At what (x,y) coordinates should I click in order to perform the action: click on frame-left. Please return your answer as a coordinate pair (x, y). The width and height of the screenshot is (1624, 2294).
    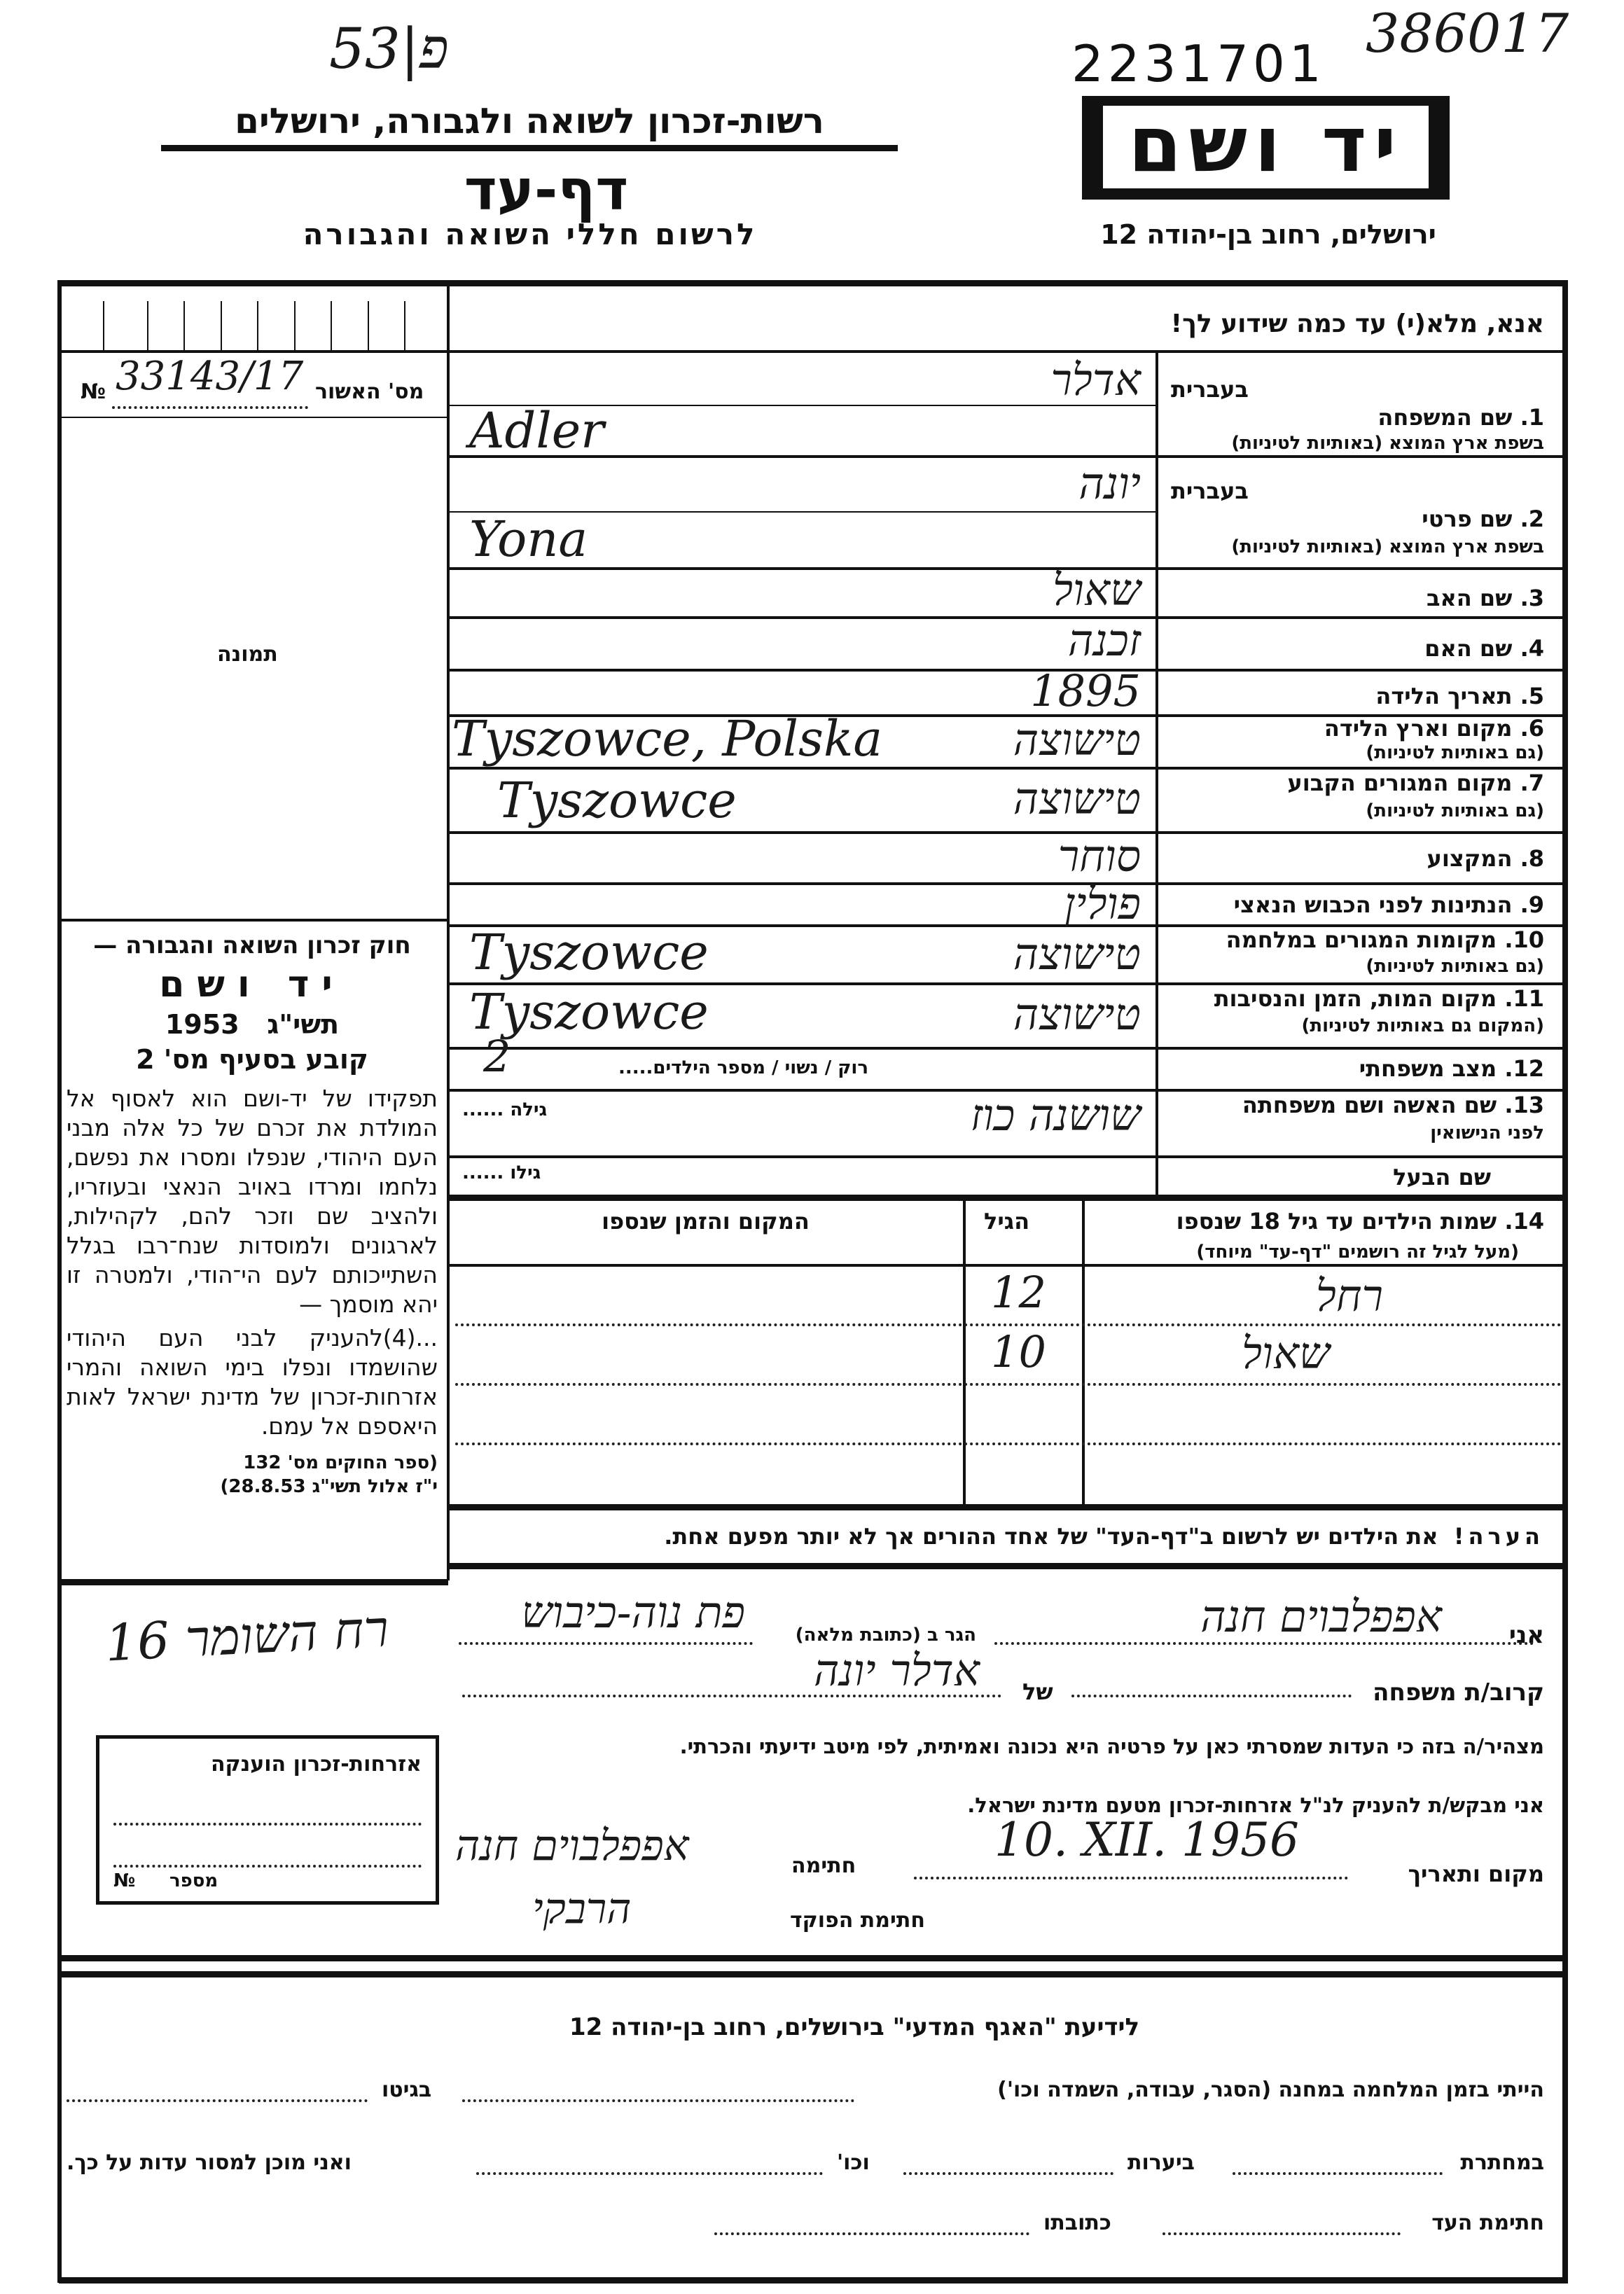
    Looking at the image, I should click on (59, 1281).